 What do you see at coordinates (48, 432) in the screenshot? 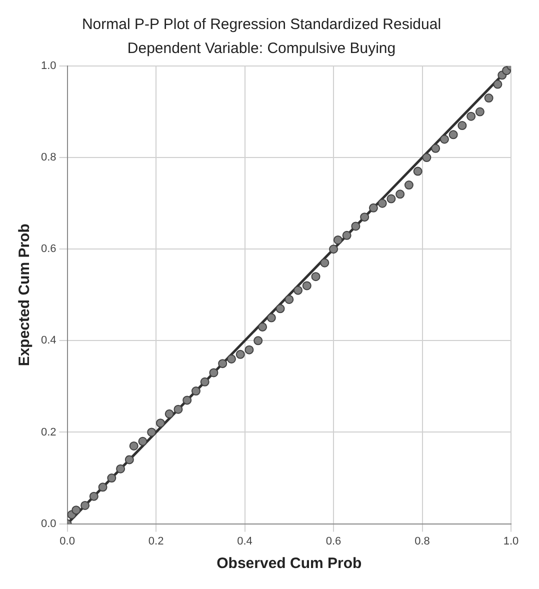
I see `y-tick-label: 0.2` at bounding box center [48, 432].